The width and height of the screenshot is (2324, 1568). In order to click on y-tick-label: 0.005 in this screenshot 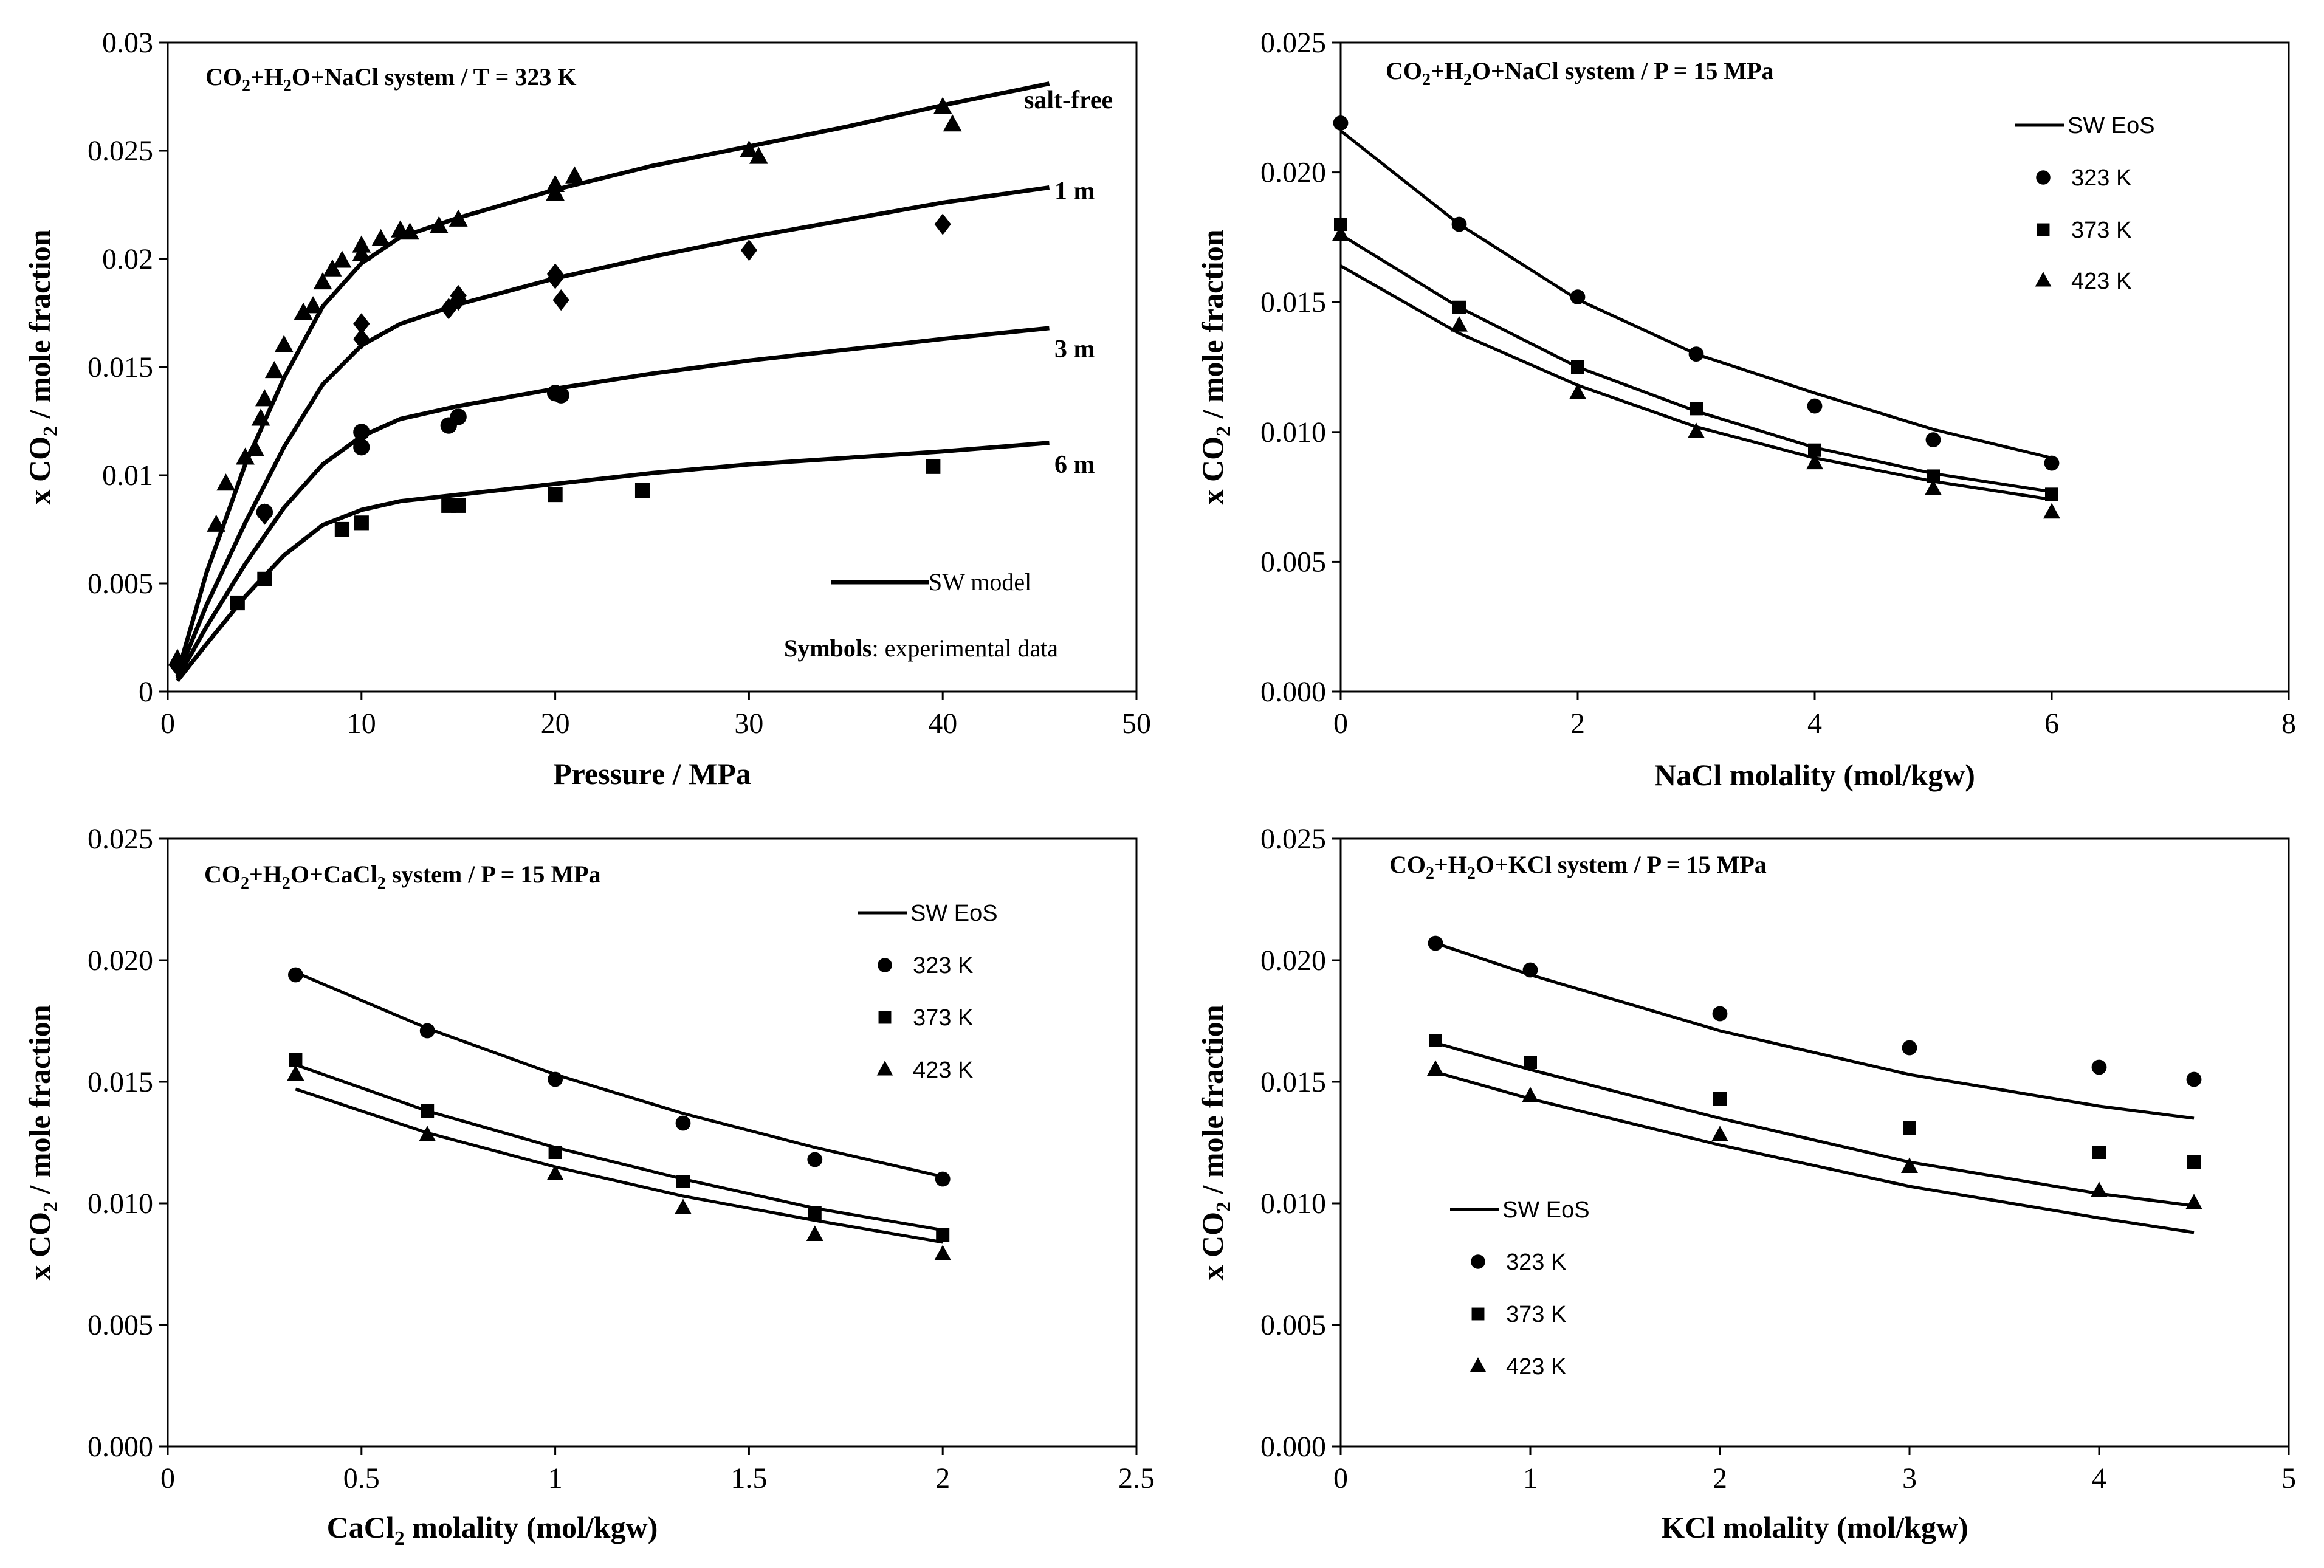, I will do `click(120, 1325)`.